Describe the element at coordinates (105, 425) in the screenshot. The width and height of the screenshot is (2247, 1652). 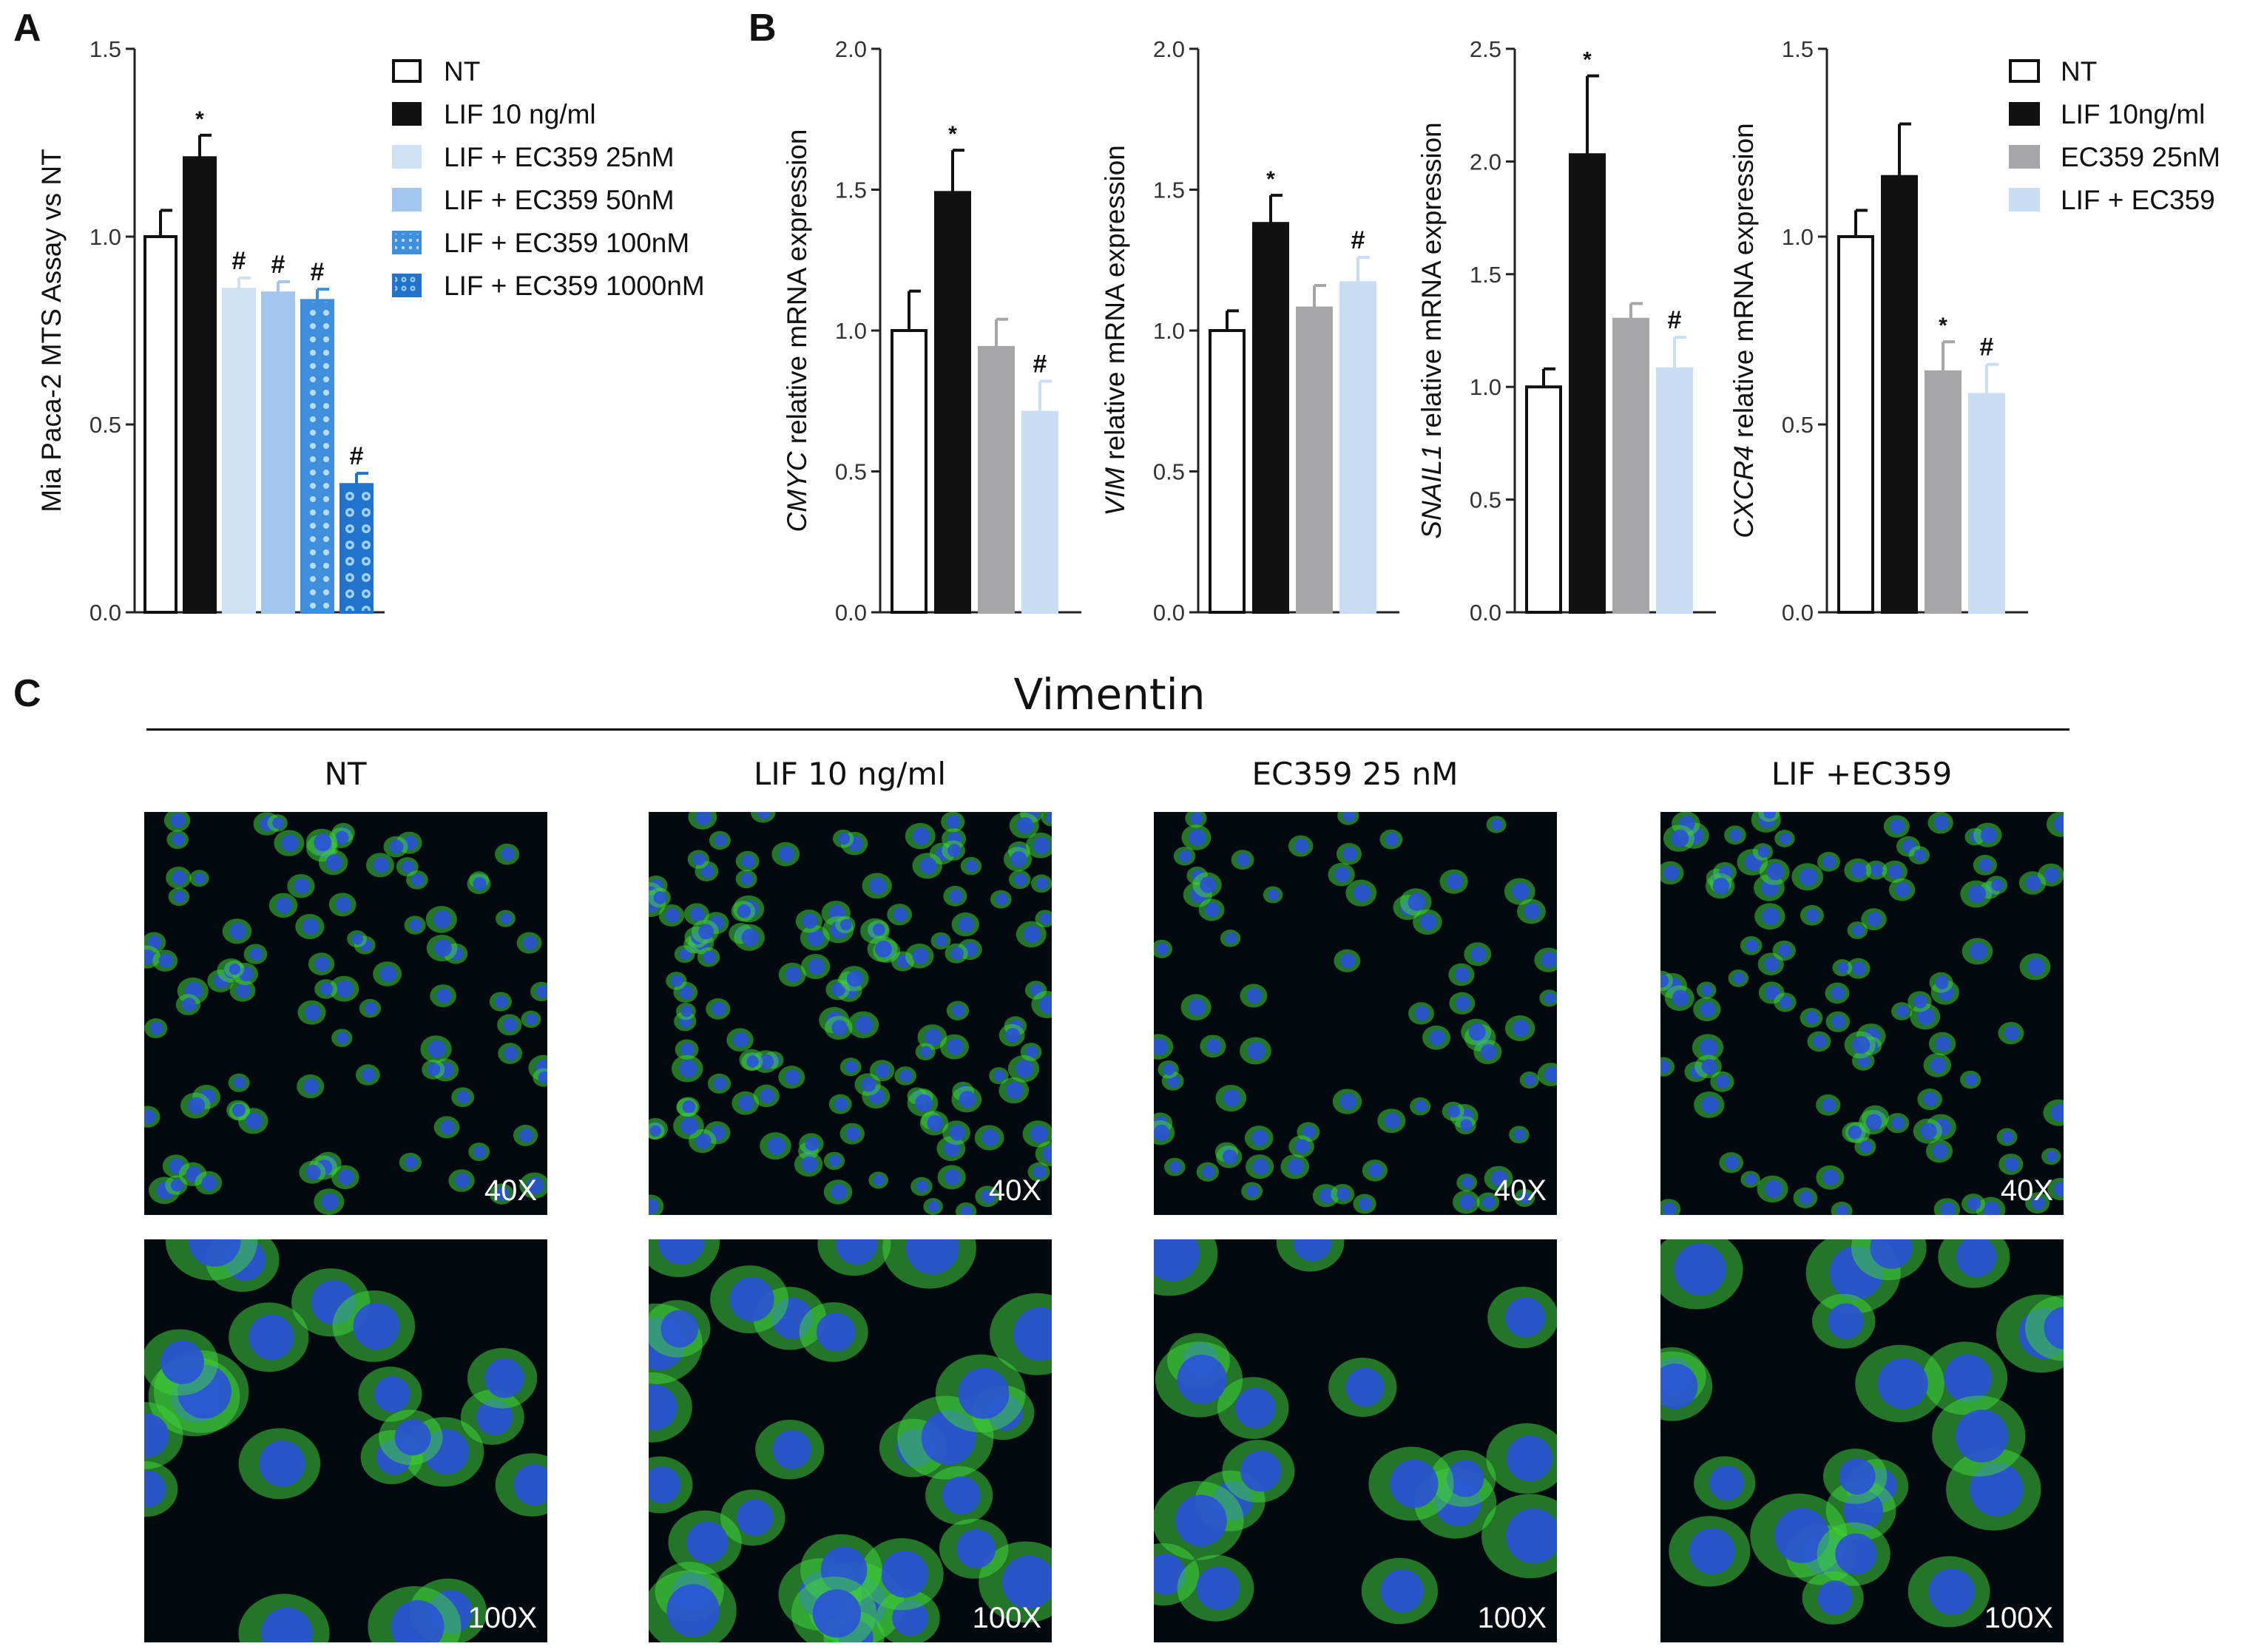
I see `y-tick-label: 0.5` at that location.